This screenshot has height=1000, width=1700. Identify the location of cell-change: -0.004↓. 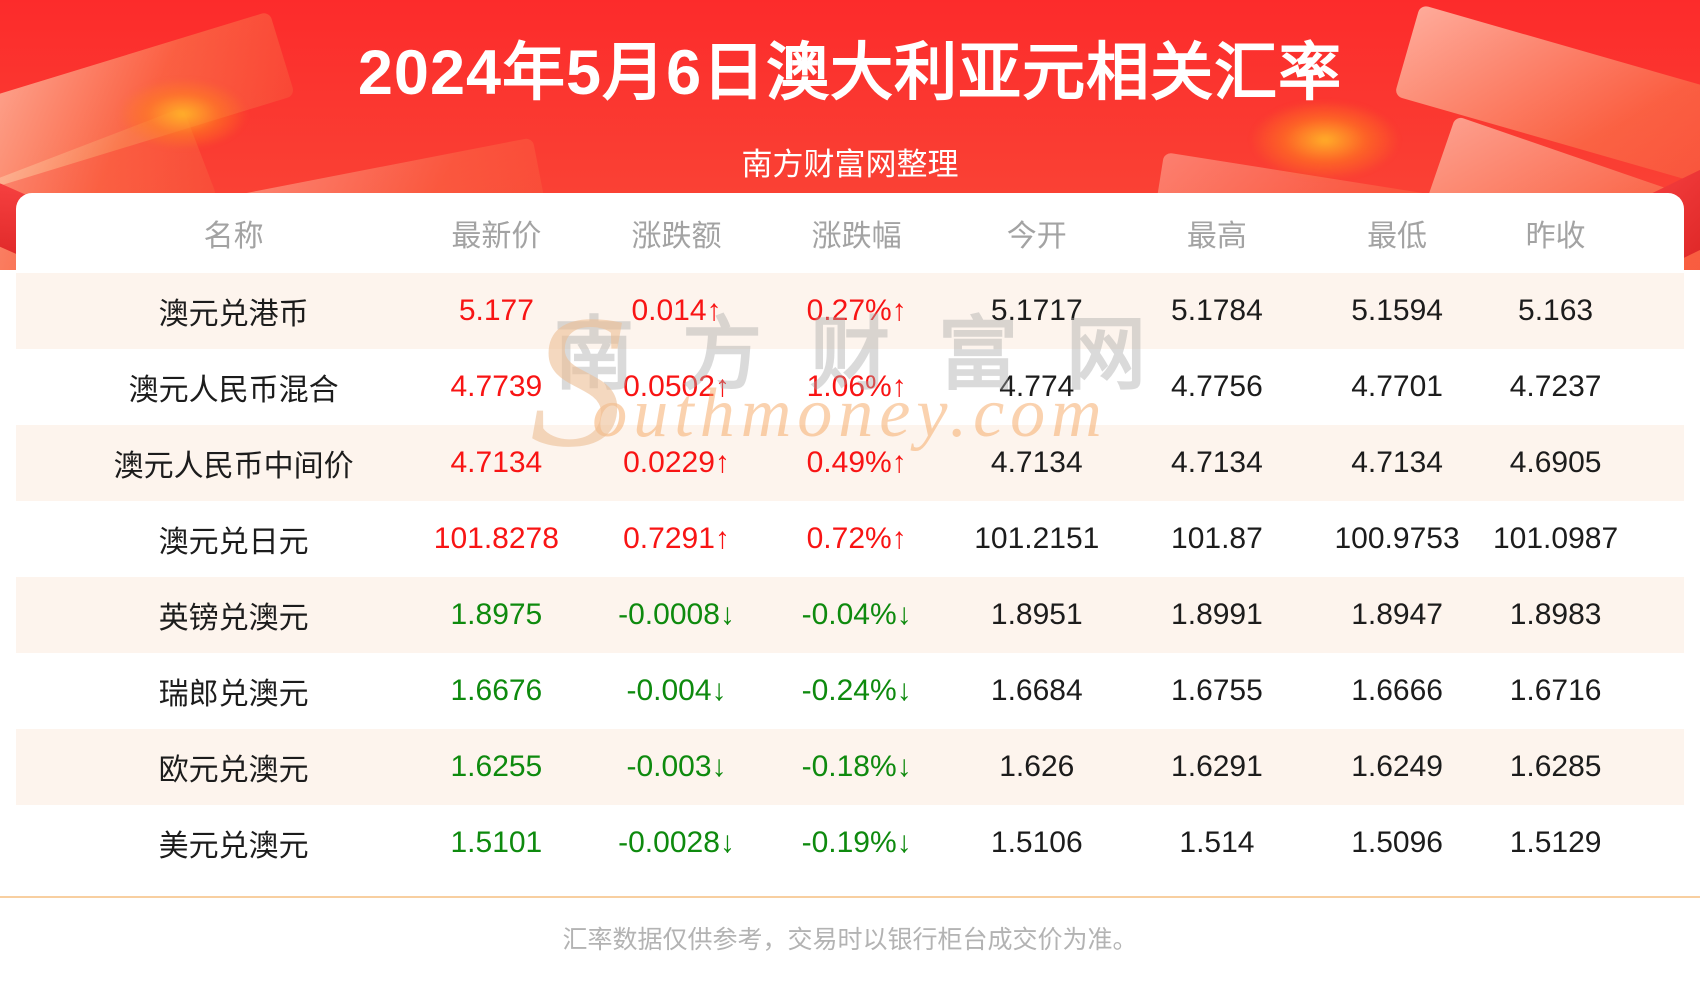
(676, 690).